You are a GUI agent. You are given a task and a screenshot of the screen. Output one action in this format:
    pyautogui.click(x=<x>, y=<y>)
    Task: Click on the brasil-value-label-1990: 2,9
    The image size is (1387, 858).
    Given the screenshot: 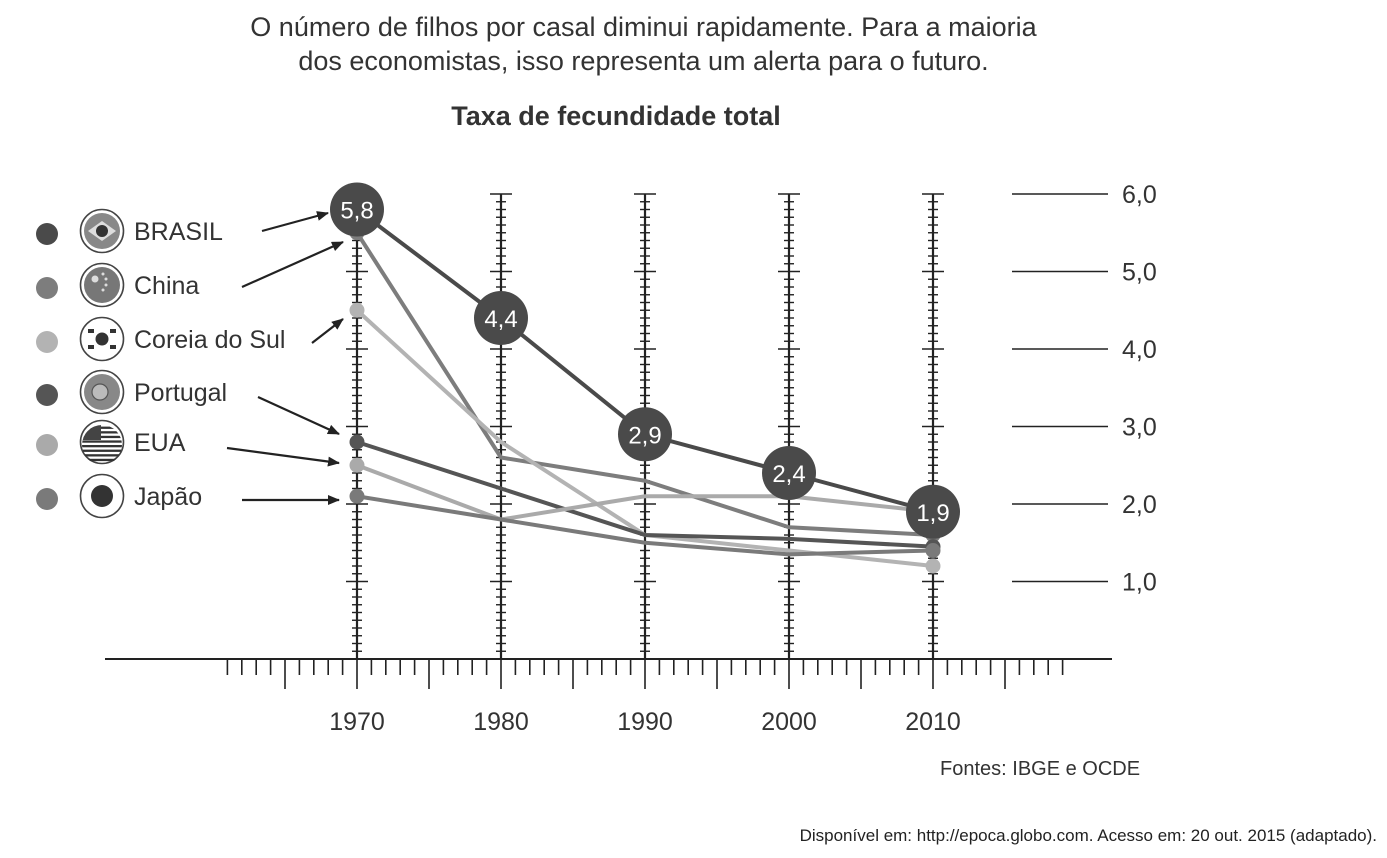 What is the action you would take?
    pyautogui.click(x=644, y=435)
    